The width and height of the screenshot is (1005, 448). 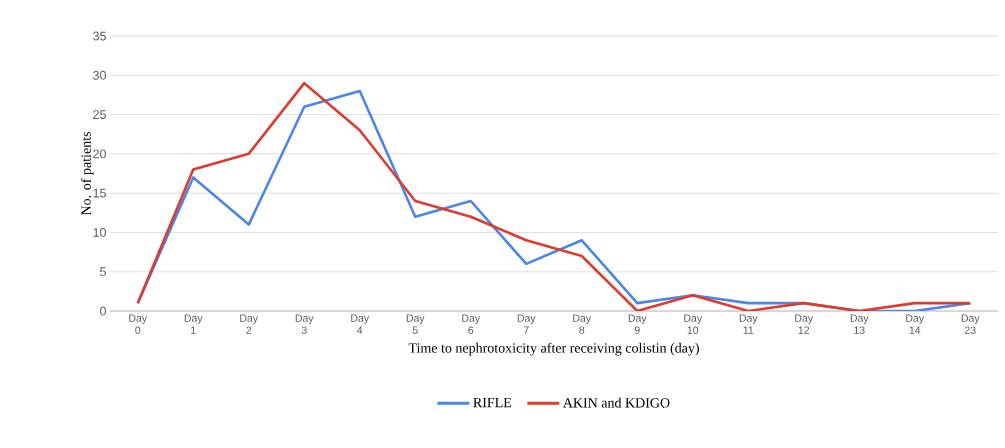 What do you see at coordinates (99, 36) in the screenshot?
I see `y-tick-label: 35` at bounding box center [99, 36].